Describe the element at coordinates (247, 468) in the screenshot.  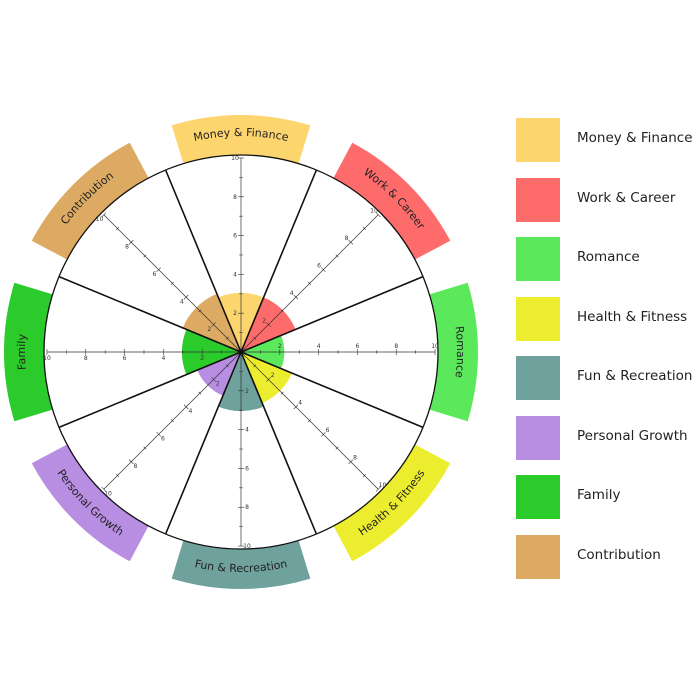
I see `tick-label-fun-and-recreation: 6` at that location.